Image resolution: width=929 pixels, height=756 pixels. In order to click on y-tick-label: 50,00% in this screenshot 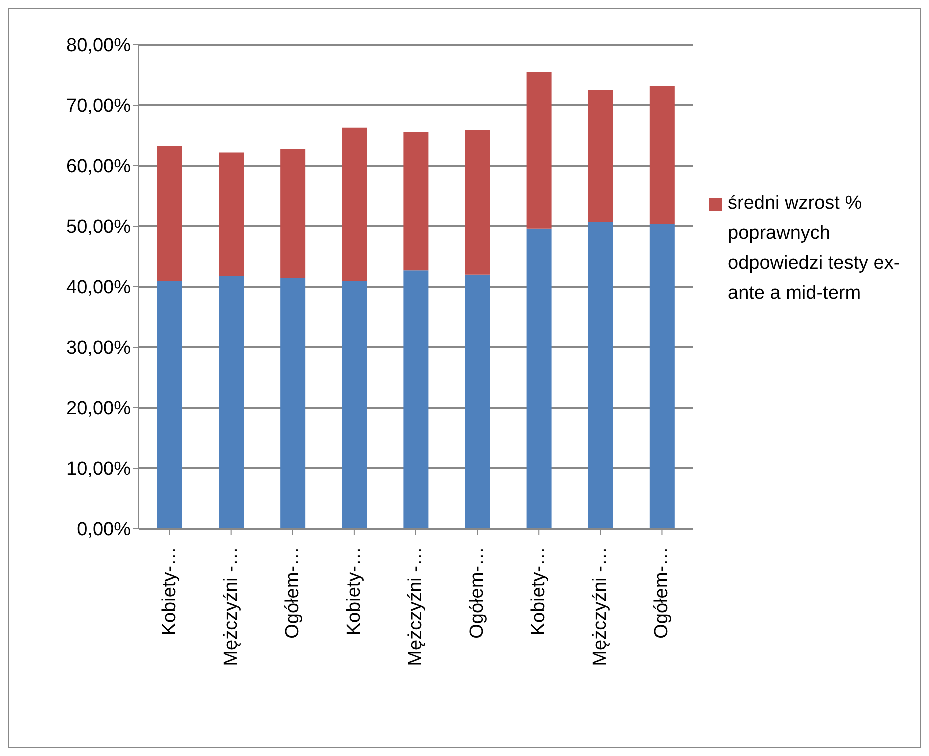, I will do `click(99, 227)`.